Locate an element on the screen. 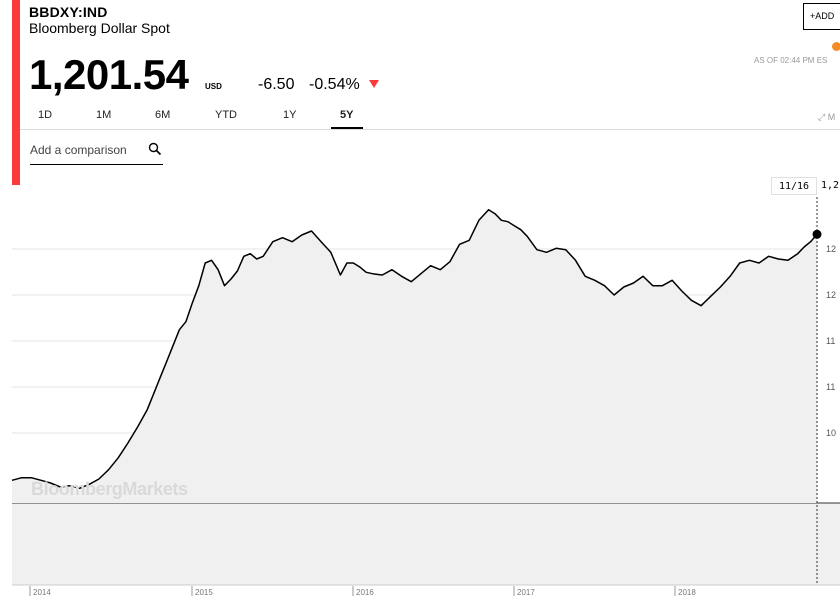 This screenshot has height=607, width=840. active-tab-indicator is located at coordinates (347, 128).